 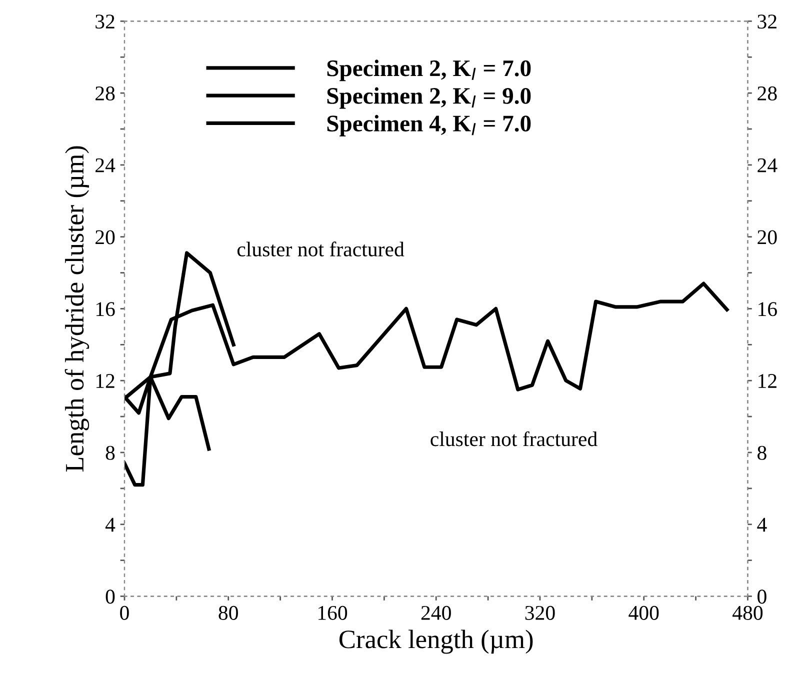 What do you see at coordinates (105, 381) in the screenshot?
I see `y-tick-label: 12` at bounding box center [105, 381].